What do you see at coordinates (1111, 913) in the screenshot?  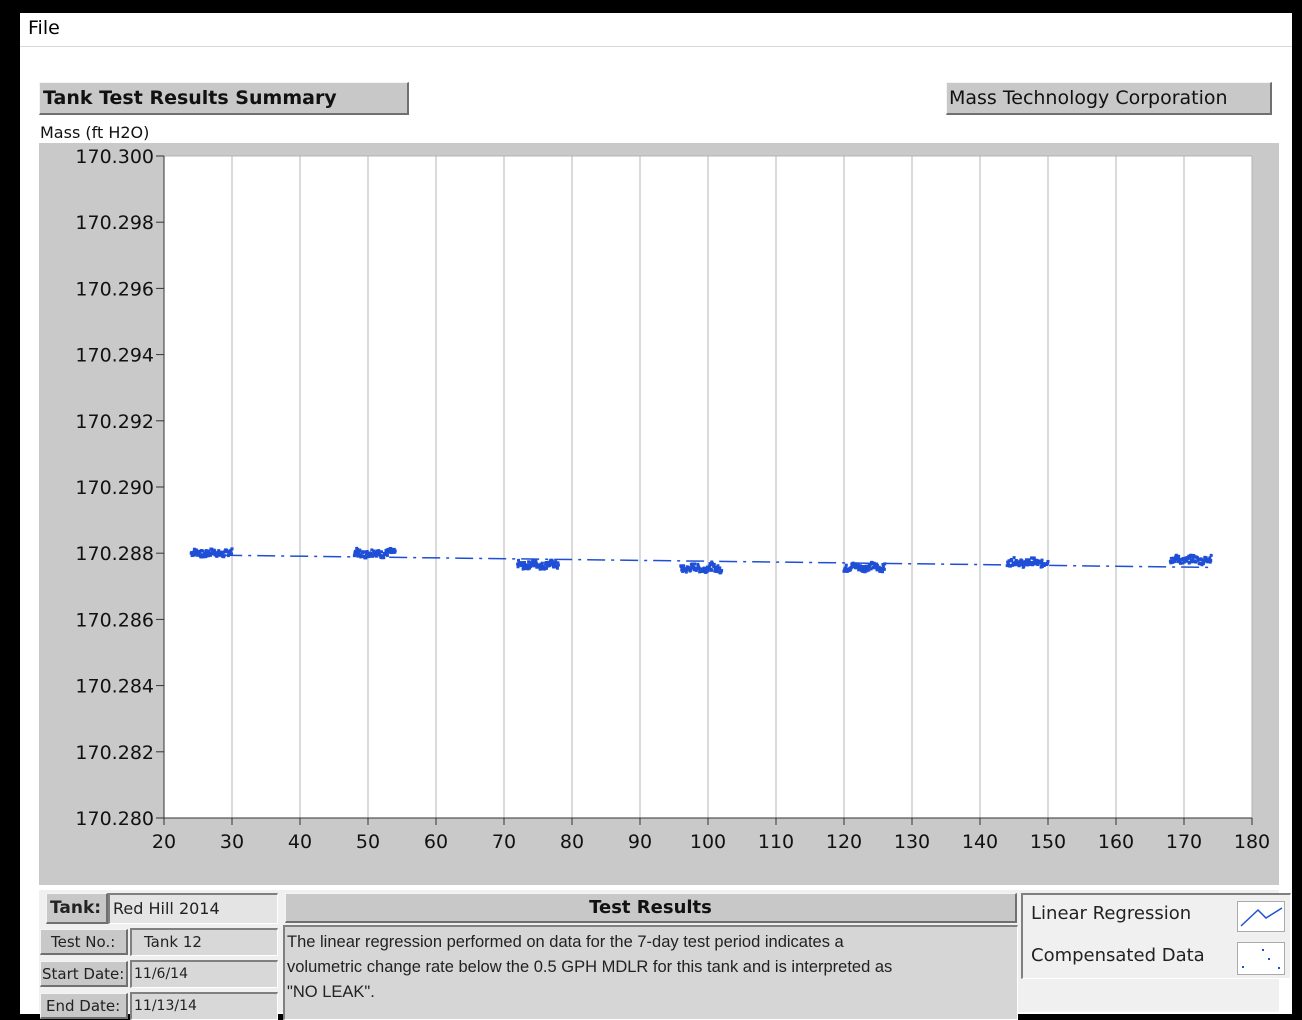 I see `legend-regression-label: Linear Regression` at bounding box center [1111, 913].